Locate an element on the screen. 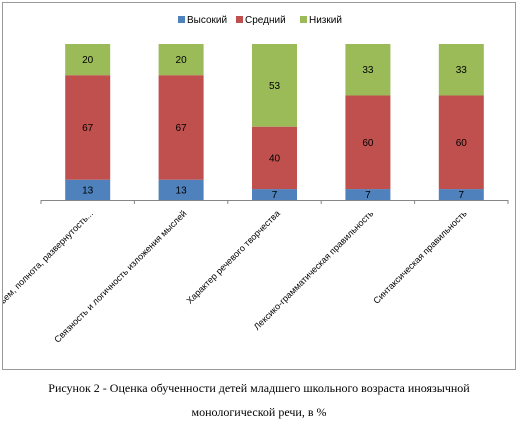 The width and height of the screenshot is (518, 426). data-label-1-2: 67 is located at coordinates (88, 128).